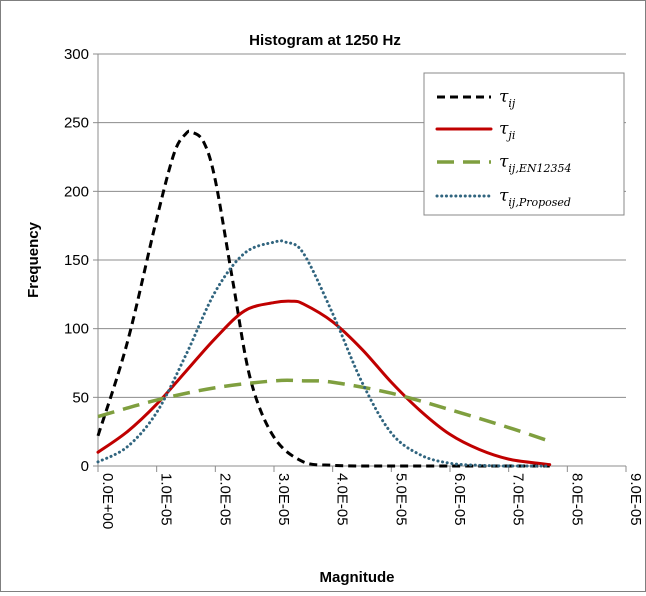 The width and height of the screenshot is (646, 596). I want to click on x-tick-label: 8.0E-05, so click(576, 499).